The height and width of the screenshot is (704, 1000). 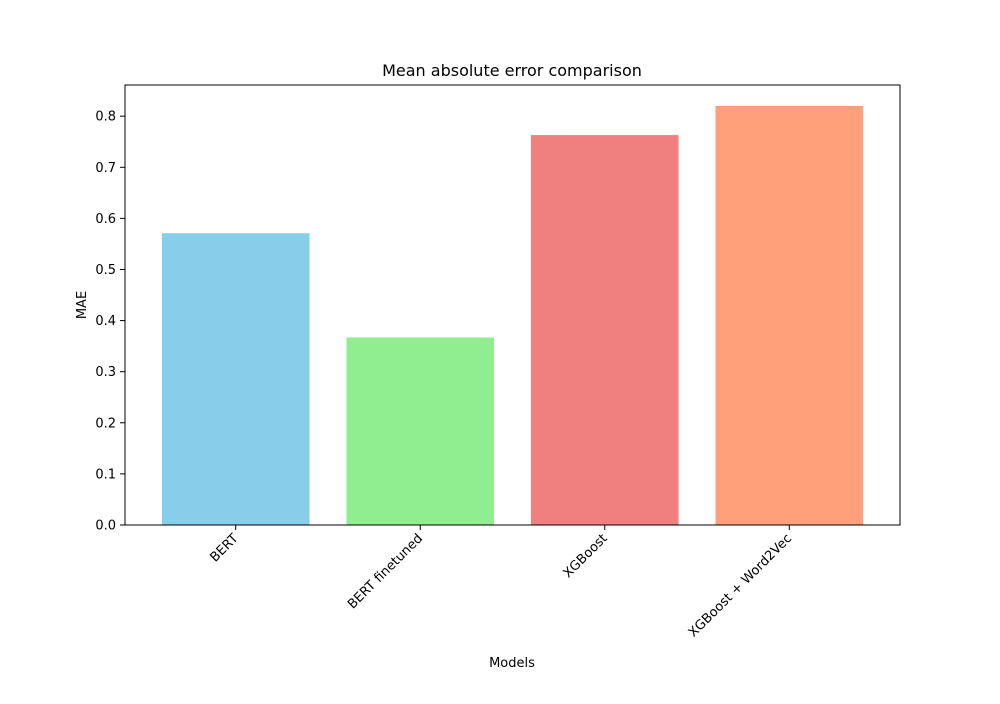 I want to click on bar-bert, so click(x=235, y=379).